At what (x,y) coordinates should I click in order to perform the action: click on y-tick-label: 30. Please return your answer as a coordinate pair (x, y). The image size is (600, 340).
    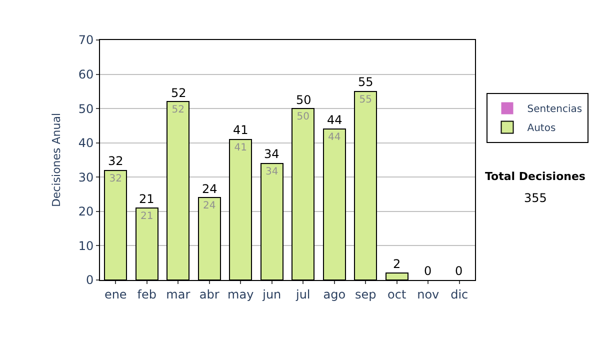
    Looking at the image, I should click on (86, 177).